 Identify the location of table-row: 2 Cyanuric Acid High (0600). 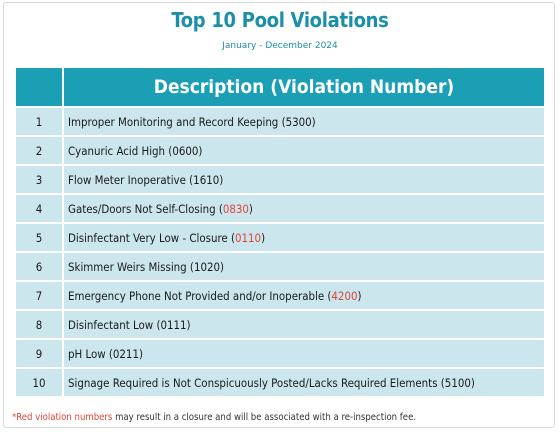
(280, 150).